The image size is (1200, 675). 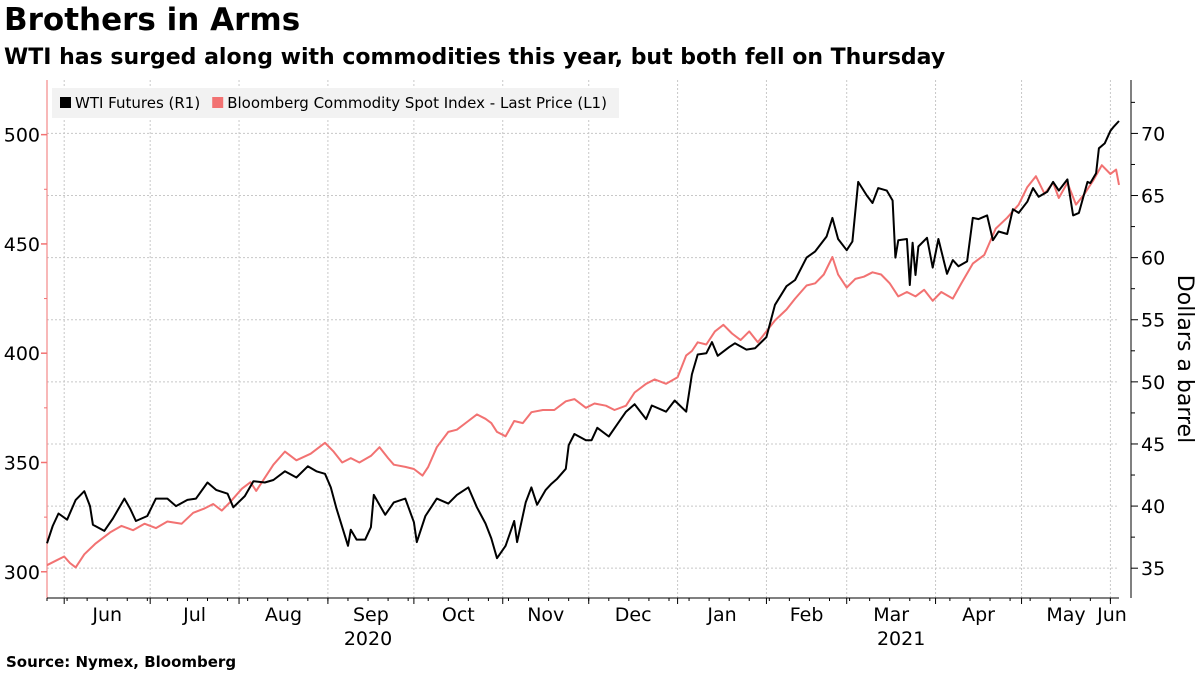 What do you see at coordinates (22, 136) in the screenshot?
I see `left-tick-label: 500` at bounding box center [22, 136].